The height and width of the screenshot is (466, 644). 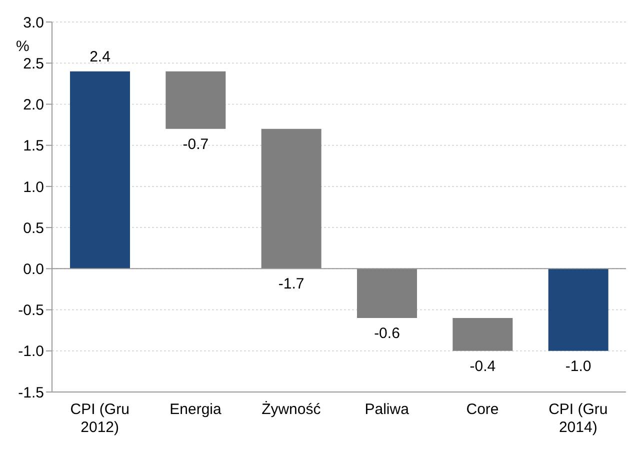 I want to click on y-tick-label: 2.0, so click(x=33, y=105).